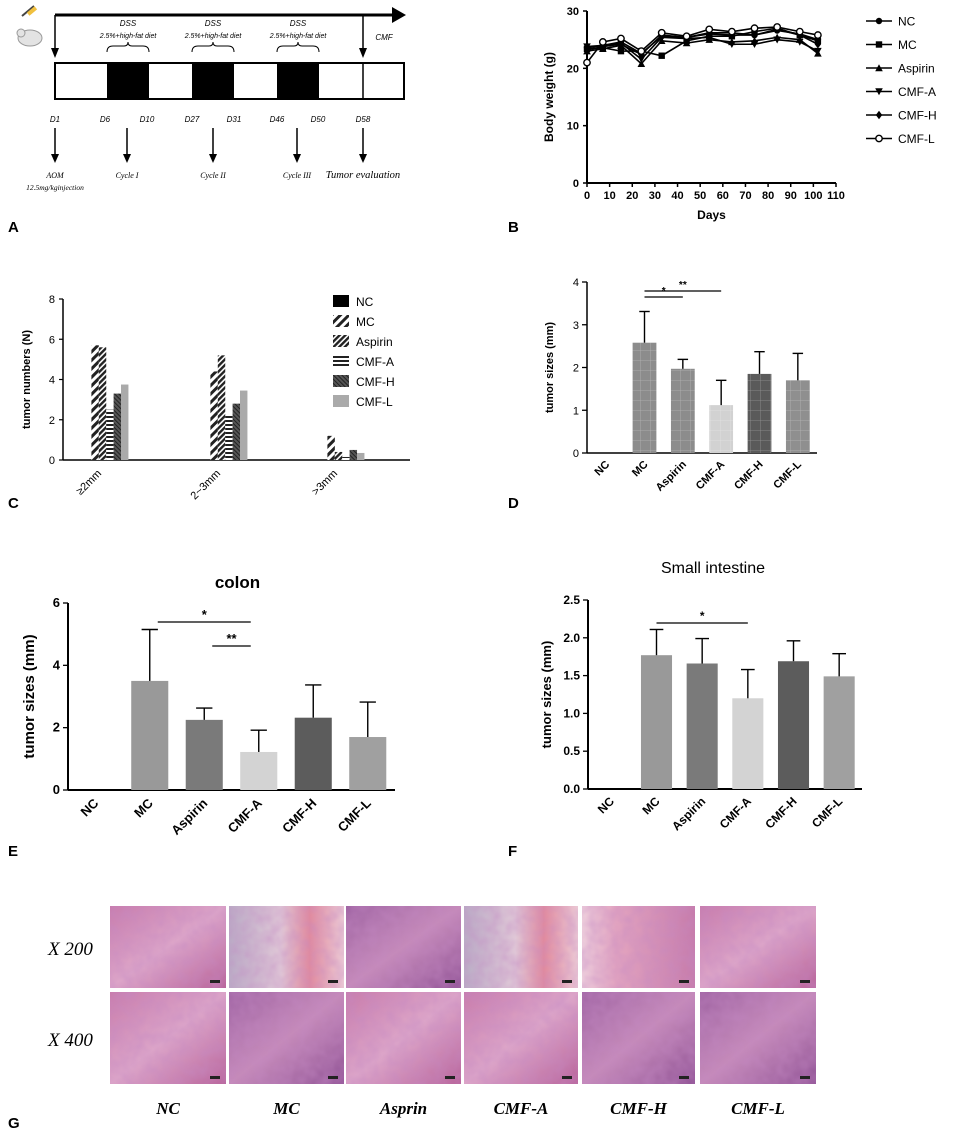 Image resolution: width=957 pixels, height=1146 pixels. What do you see at coordinates (277, 119) in the screenshot?
I see `day-label-d46: D46` at bounding box center [277, 119].